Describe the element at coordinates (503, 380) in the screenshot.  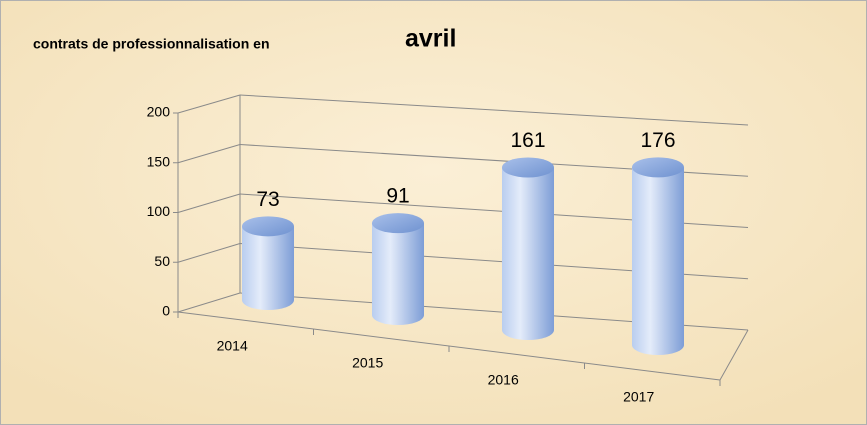
I see `x-tick-label: 2016` at that location.